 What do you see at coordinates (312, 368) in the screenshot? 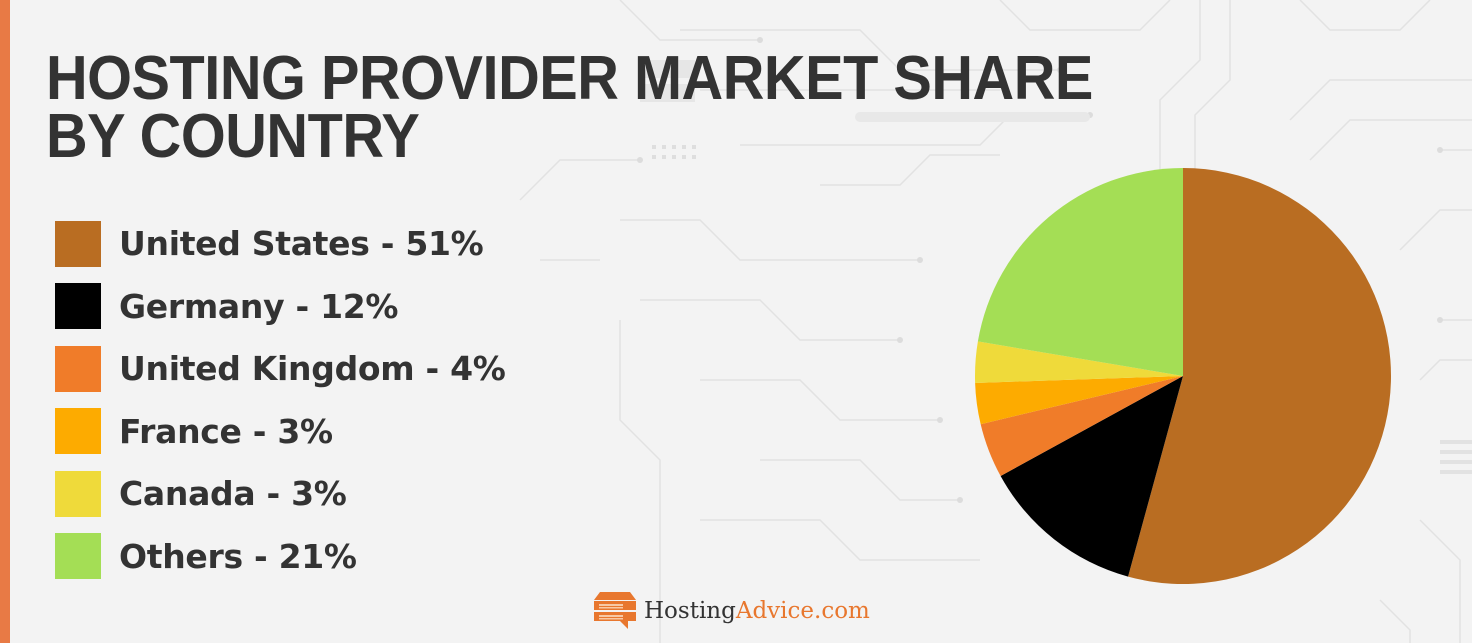
I see `legend-label: United Kingdom - 4%` at bounding box center [312, 368].